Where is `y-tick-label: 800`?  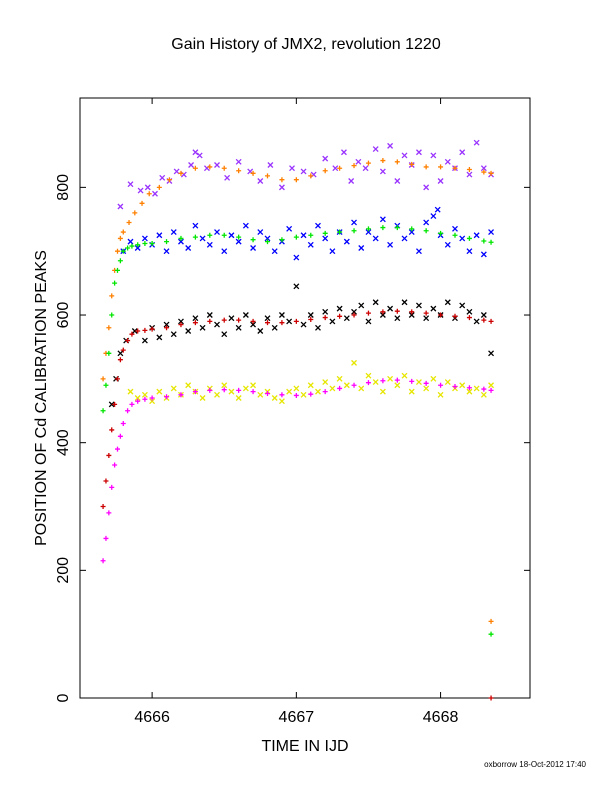 y-tick-label: 800 is located at coordinates (63, 187).